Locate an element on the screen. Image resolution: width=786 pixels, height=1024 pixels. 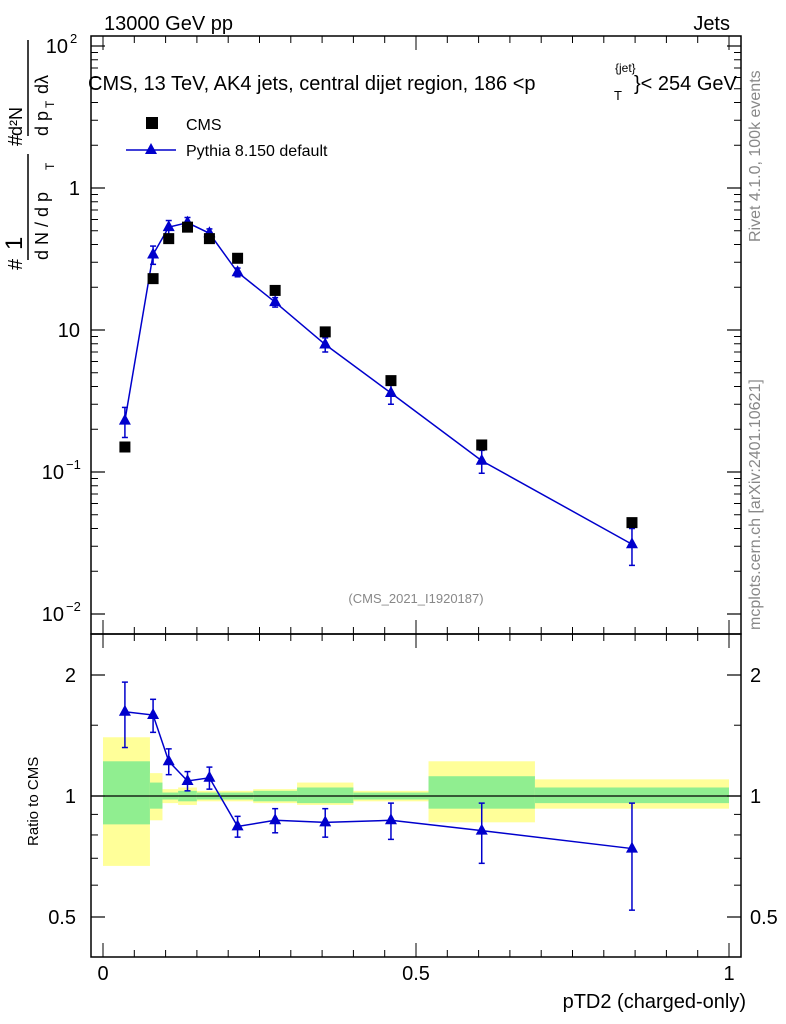
y-tick-label-bottom-right: 1 is located at coordinates (755, 797).